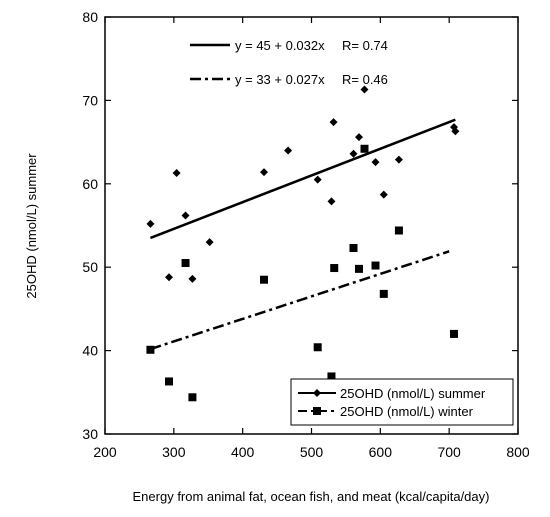  Describe the element at coordinates (317, 393) in the screenshot. I see `legend-marker-summer` at that location.